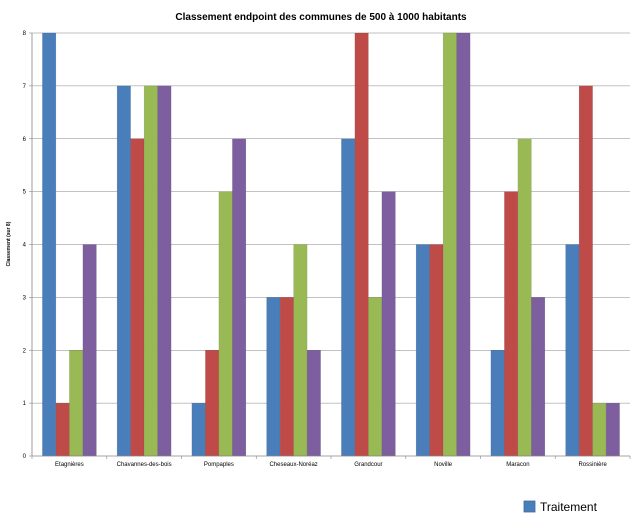  What do you see at coordinates (529, 506) in the screenshot?
I see `legend-swatch-traitement` at bounding box center [529, 506].